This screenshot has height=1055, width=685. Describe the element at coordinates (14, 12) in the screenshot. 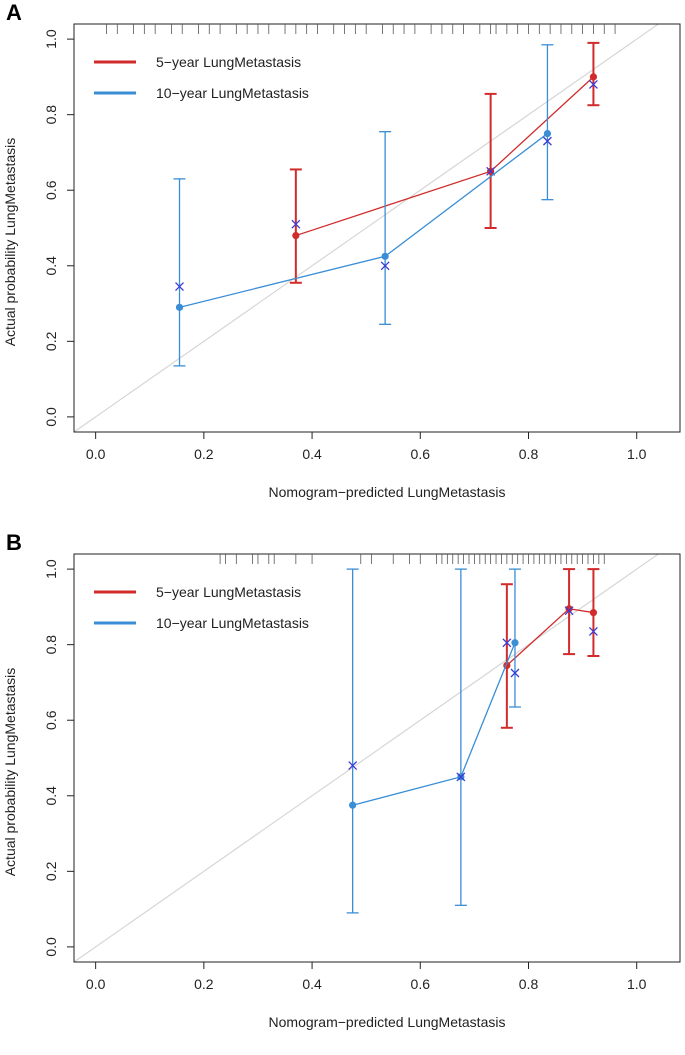

I see `panel-label: A` at that location.